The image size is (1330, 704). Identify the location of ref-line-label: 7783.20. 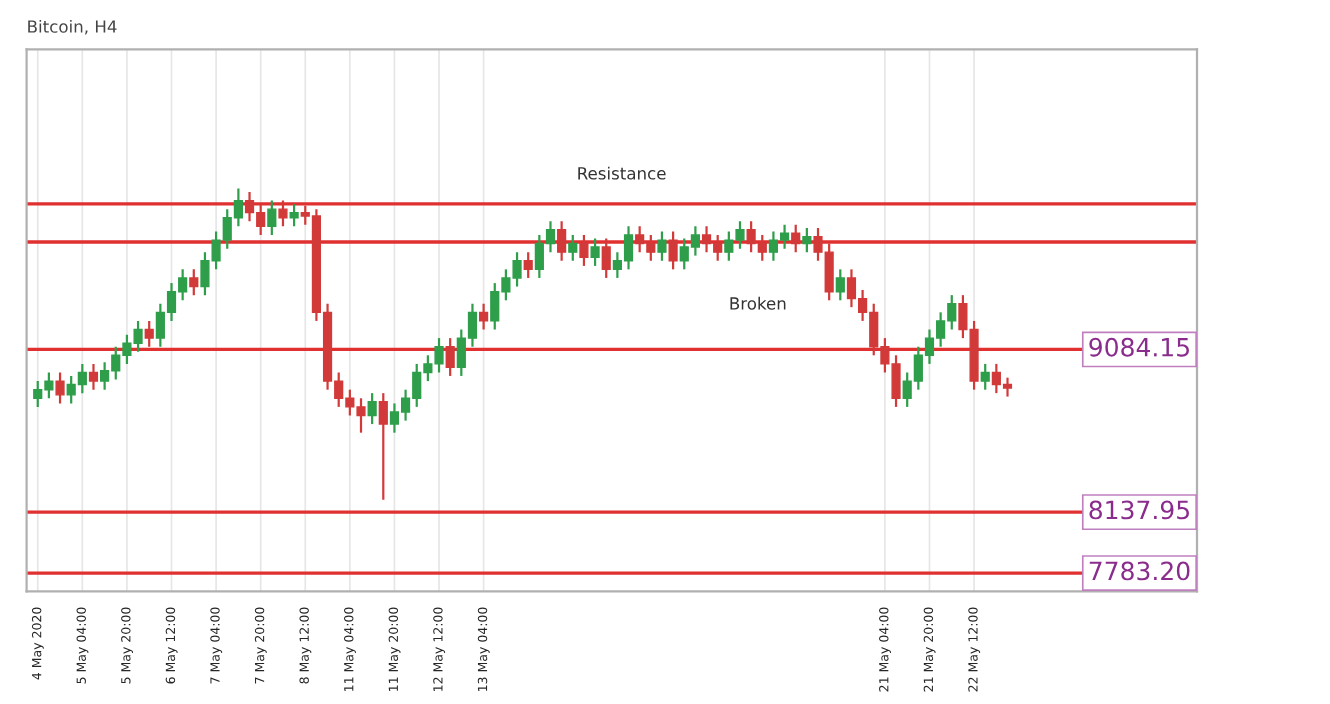
(1139, 571).